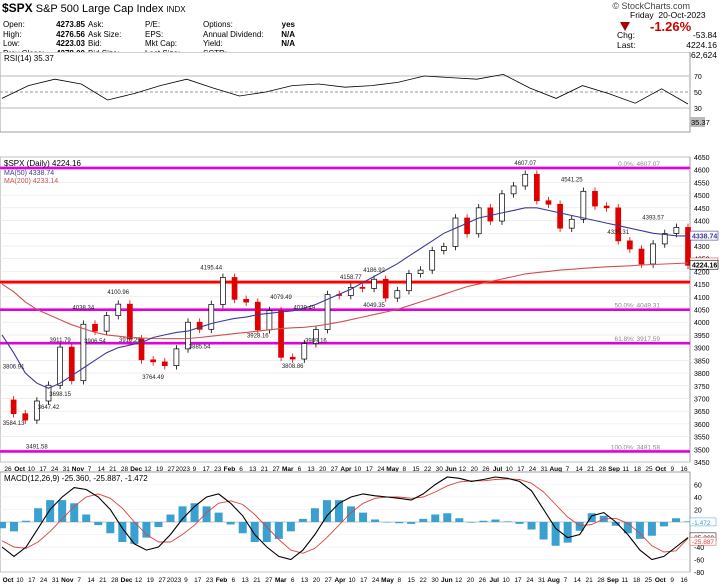 The height and width of the screenshot is (588, 720). Describe the element at coordinates (702, 196) in the screenshot. I see `price-tick-label: 4500` at that location.